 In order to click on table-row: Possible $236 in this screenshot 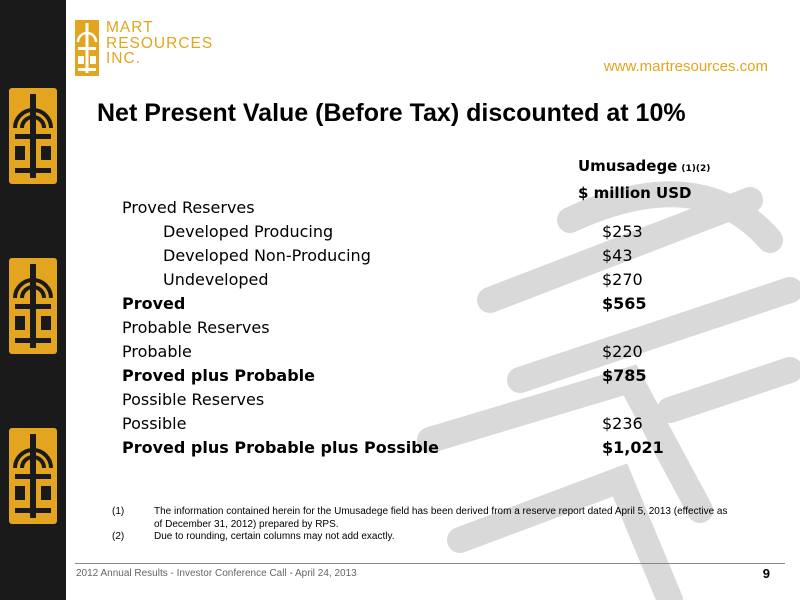, I will do `click(422, 424)`.